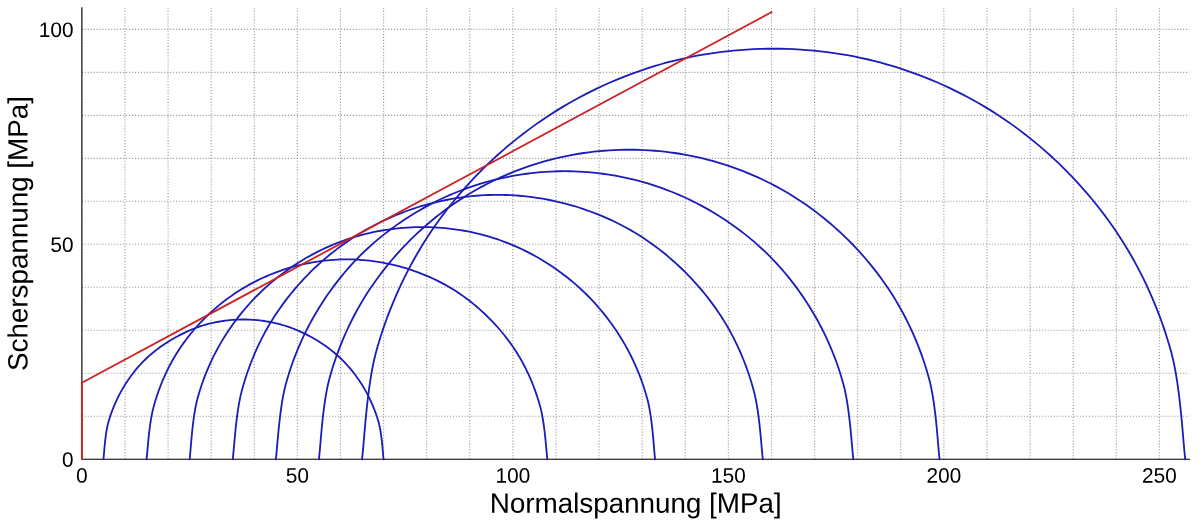 Image resolution: width=1204 pixels, height=526 pixels. What do you see at coordinates (1159, 475) in the screenshot?
I see `x-tick-label: 250` at bounding box center [1159, 475].